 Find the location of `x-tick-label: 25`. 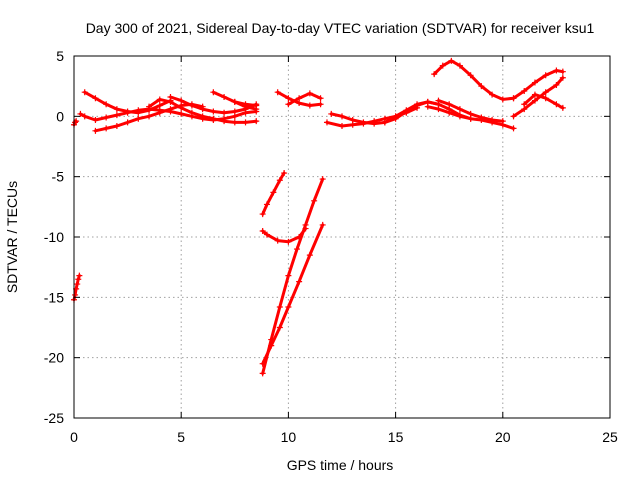

x-tick-label: 25 is located at coordinates (610, 437).